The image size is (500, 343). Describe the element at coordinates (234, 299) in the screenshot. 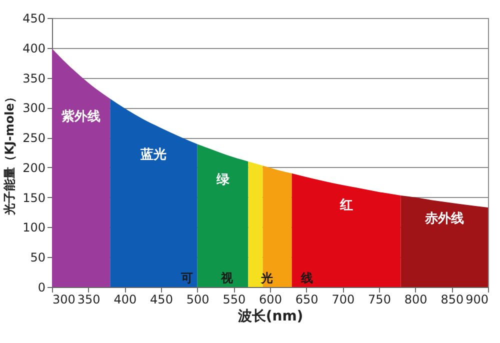

I see `x-tick-label: 550` at that location.